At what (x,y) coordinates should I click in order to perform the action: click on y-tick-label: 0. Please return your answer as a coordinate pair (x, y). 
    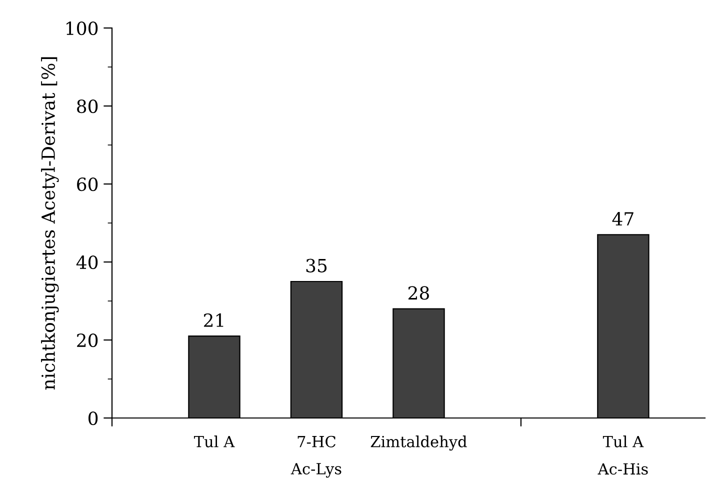
    Looking at the image, I should click on (93, 418).